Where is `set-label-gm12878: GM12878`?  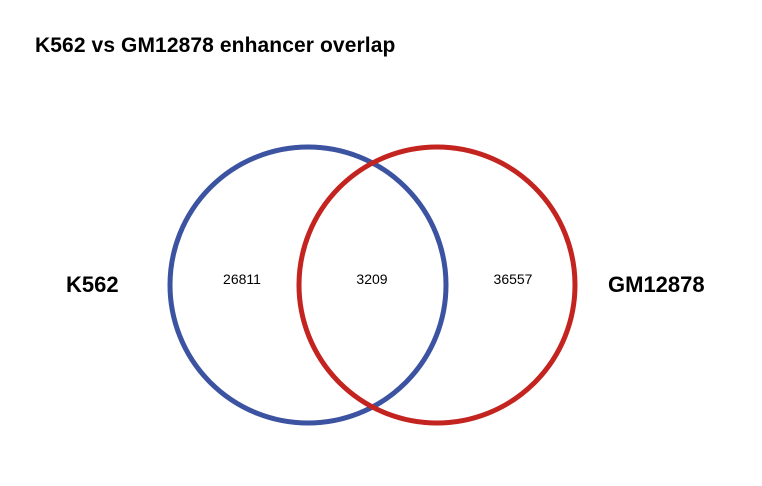
set-label-gm12878: GM12878 is located at coordinates (656, 284).